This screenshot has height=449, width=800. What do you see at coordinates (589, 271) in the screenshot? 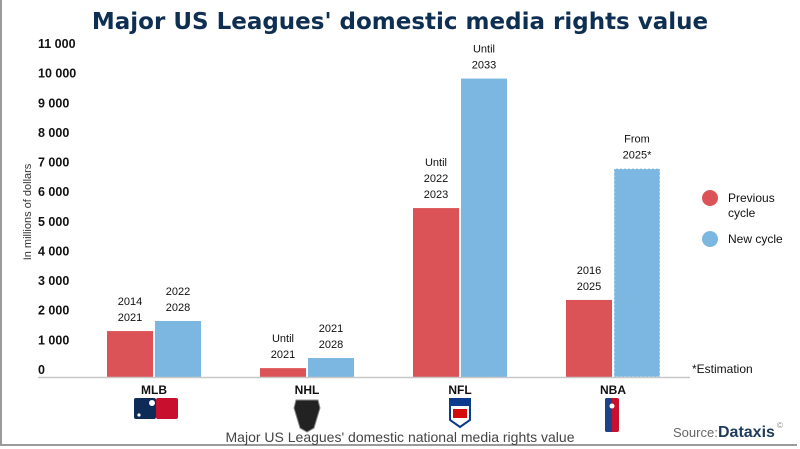
I see `bar-annotation: 2016` at bounding box center [589, 271].